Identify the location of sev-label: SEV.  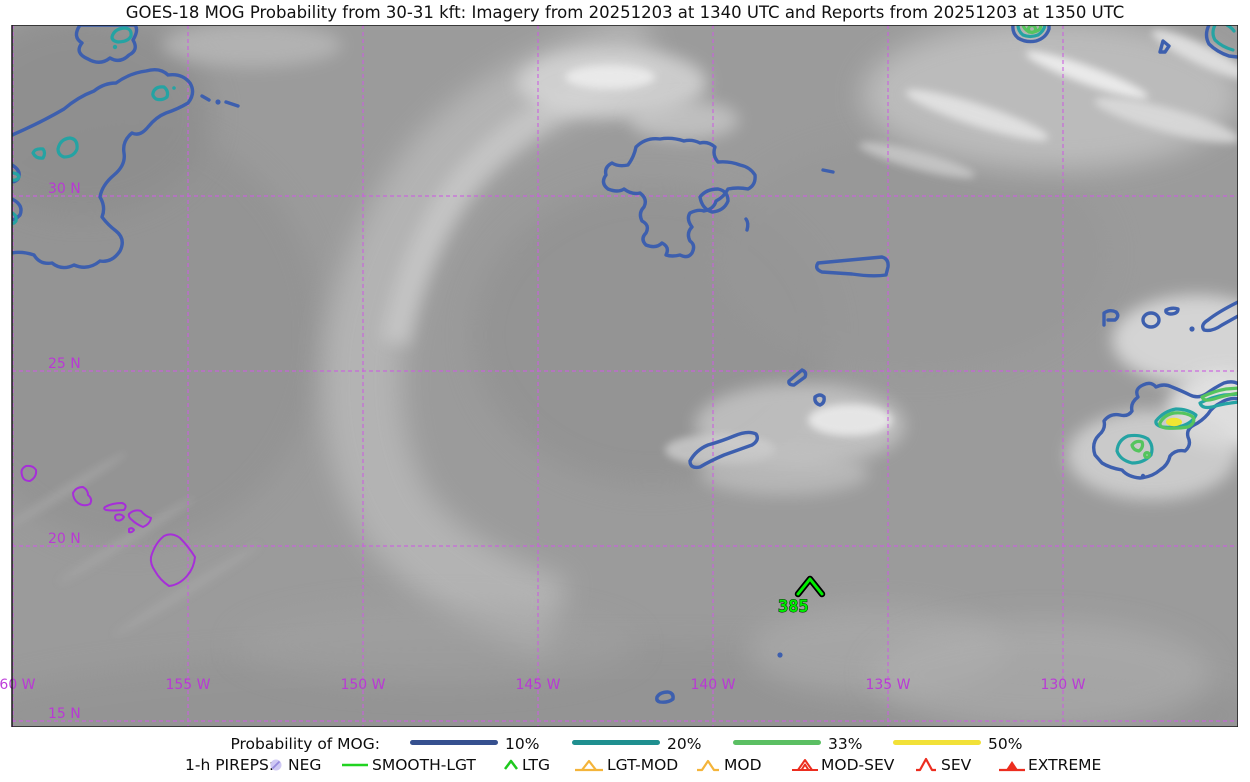
(956, 765).